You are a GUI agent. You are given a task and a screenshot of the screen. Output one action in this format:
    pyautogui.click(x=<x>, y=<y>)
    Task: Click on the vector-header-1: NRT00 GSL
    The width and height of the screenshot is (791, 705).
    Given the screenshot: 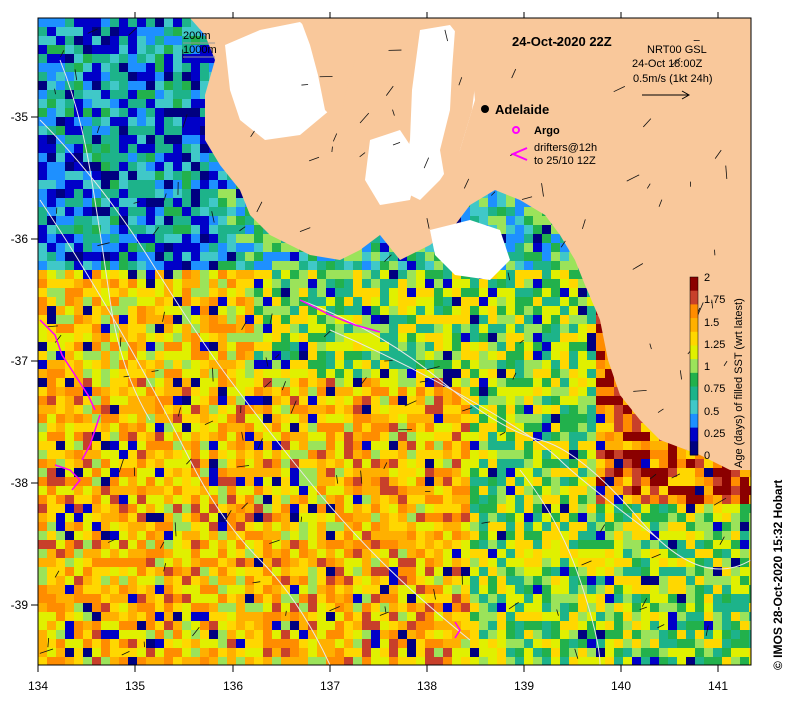 What is the action you would take?
    pyautogui.click(x=677, y=50)
    